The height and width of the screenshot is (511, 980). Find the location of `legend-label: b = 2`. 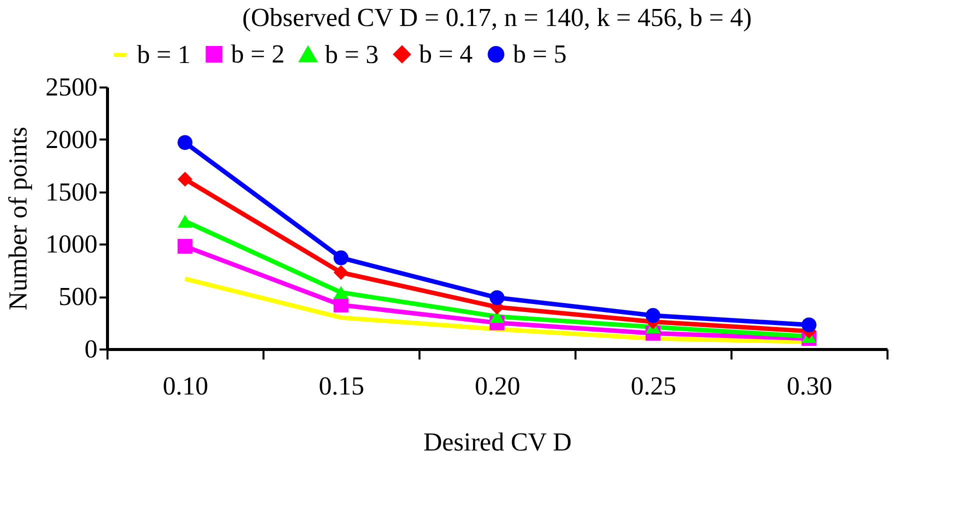

legend-label: b = 2 is located at coordinates (258, 53).